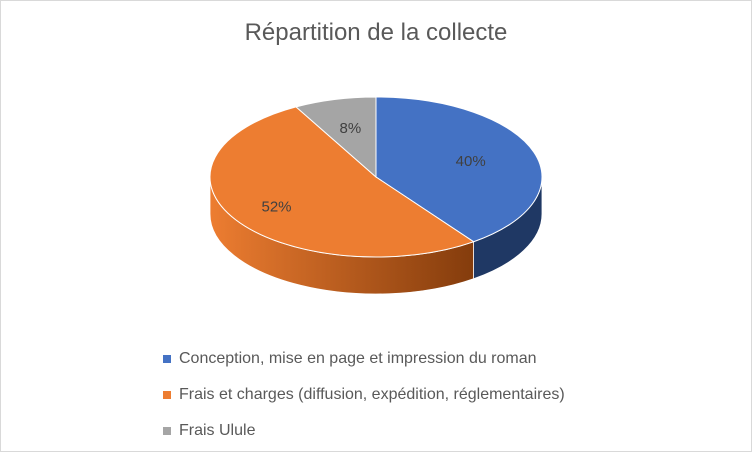 The image size is (752, 452). I want to click on legend-swatch-frais-ulule, so click(167, 431).